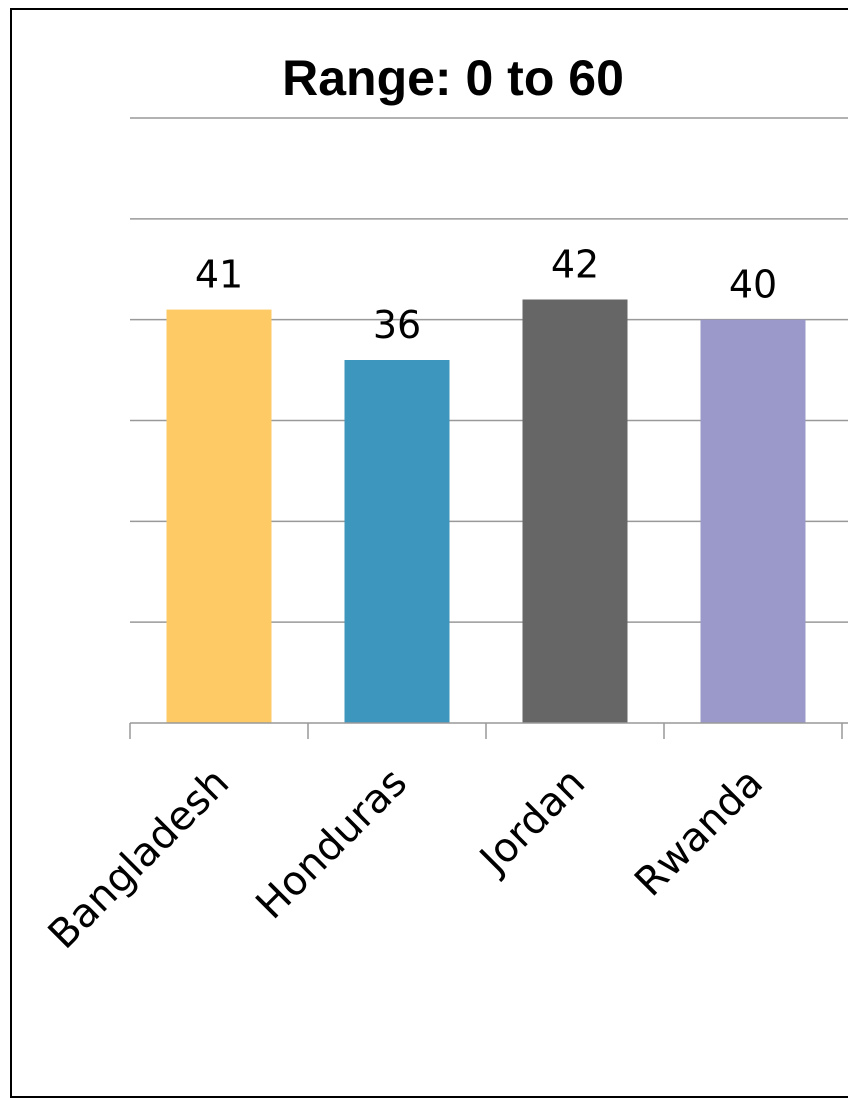 The height and width of the screenshot is (1098, 848). Describe the element at coordinates (219, 516) in the screenshot. I see `bar-bangladesh` at that location.